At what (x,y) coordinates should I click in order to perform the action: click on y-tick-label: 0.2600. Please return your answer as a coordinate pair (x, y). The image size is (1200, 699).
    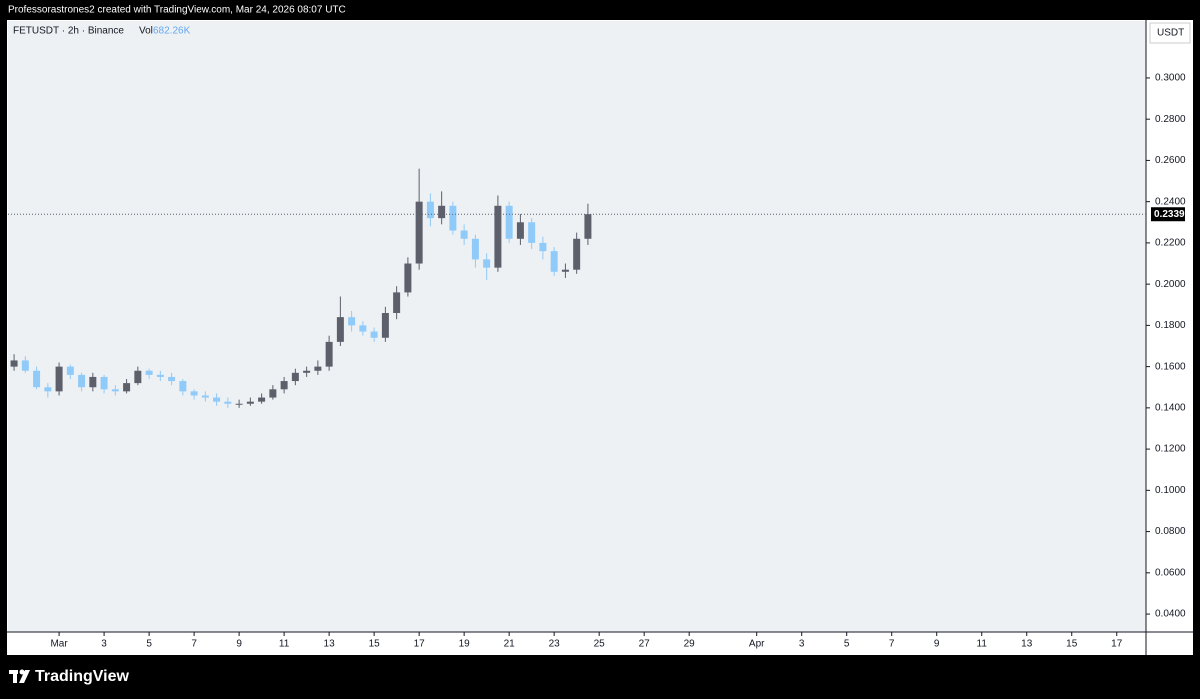
    Looking at the image, I should click on (1170, 160).